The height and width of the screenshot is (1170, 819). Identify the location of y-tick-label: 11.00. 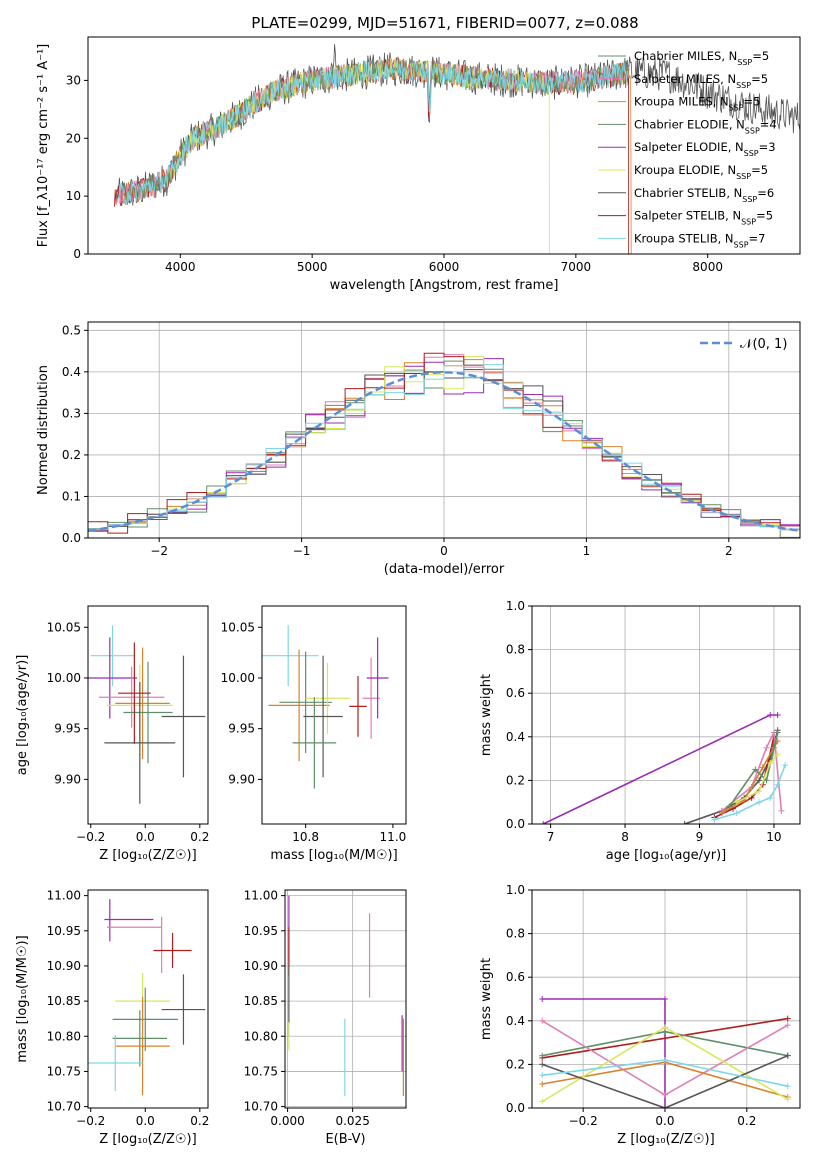
(261, 896).